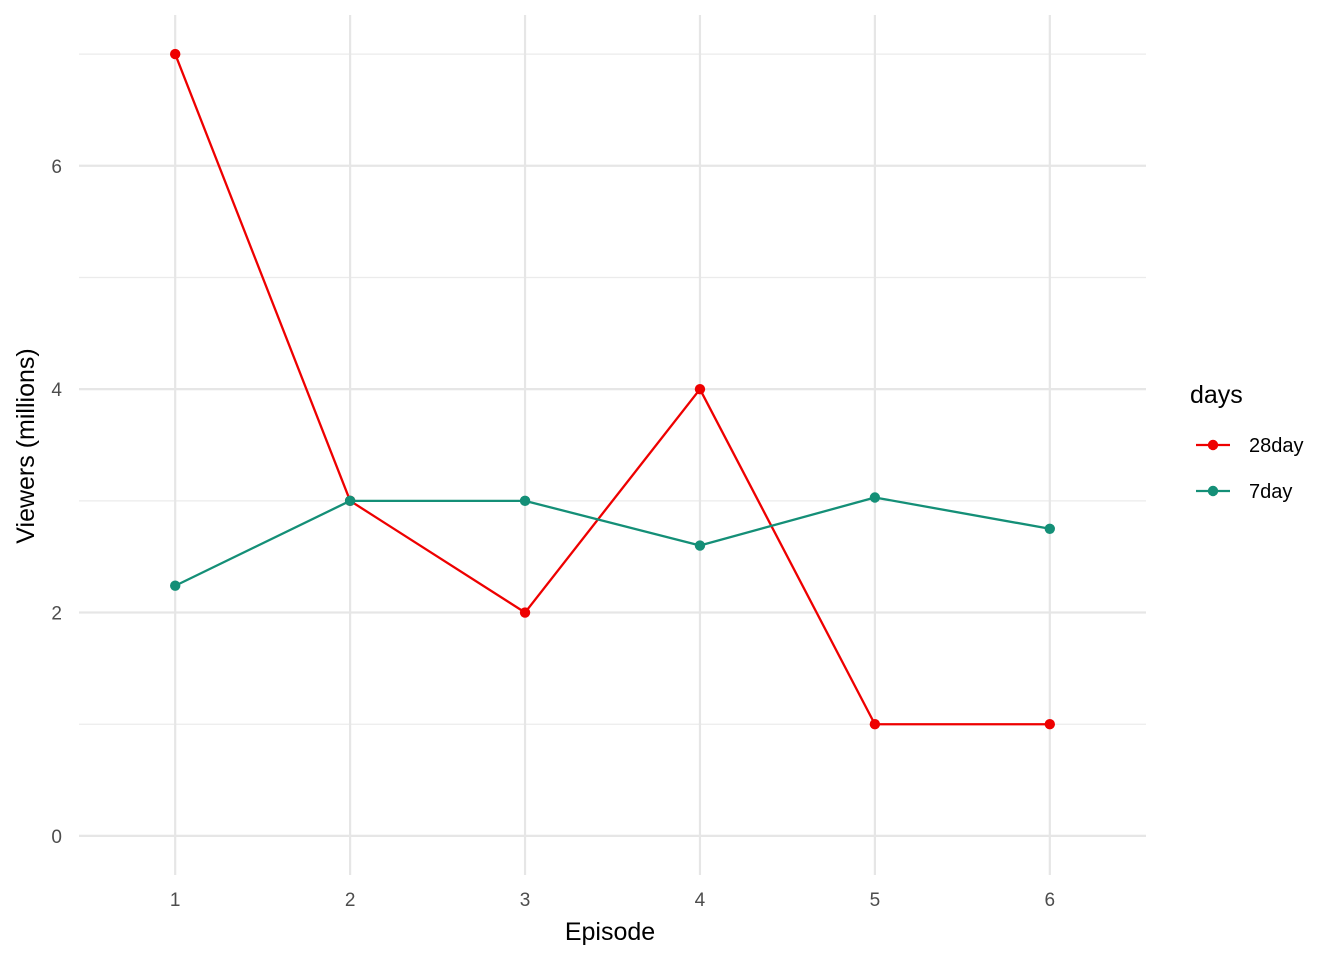 The width and height of the screenshot is (1344, 960). I want to click on y-axis-title: Viewers (millions), so click(26, 445).